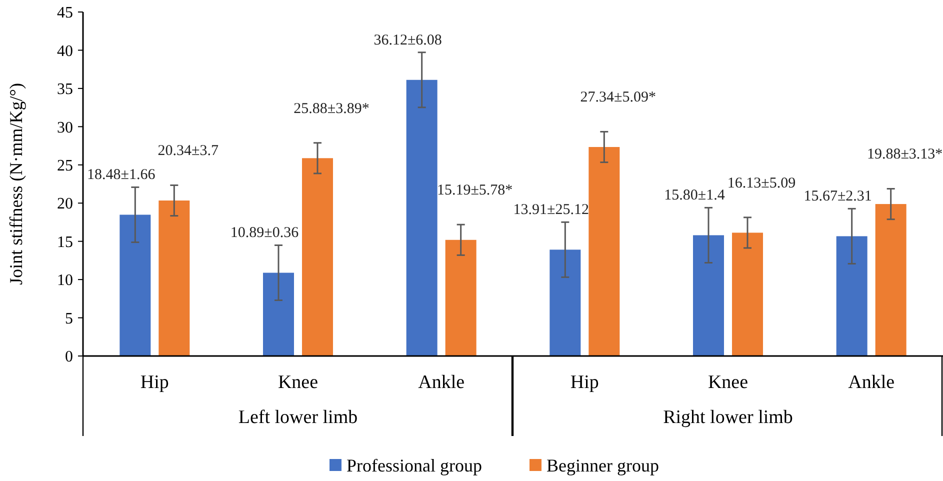 The image size is (943, 481). What do you see at coordinates (474, 190) in the screenshot?
I see `data-label: 15.19±5.78*` at bounding box center [474, 190].